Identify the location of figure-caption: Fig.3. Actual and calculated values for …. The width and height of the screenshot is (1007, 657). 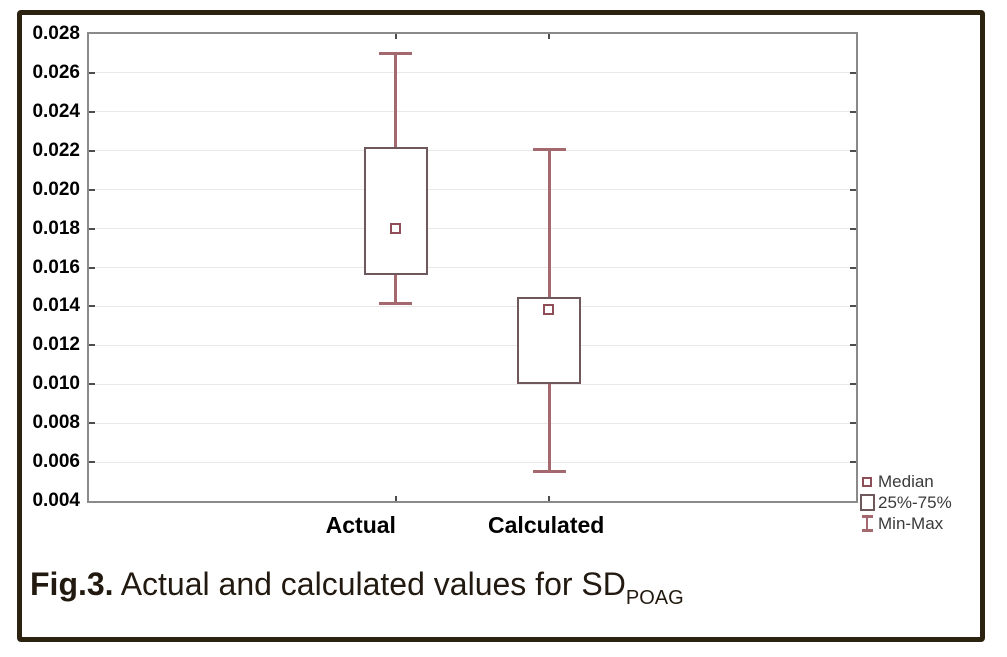
(357, 587).